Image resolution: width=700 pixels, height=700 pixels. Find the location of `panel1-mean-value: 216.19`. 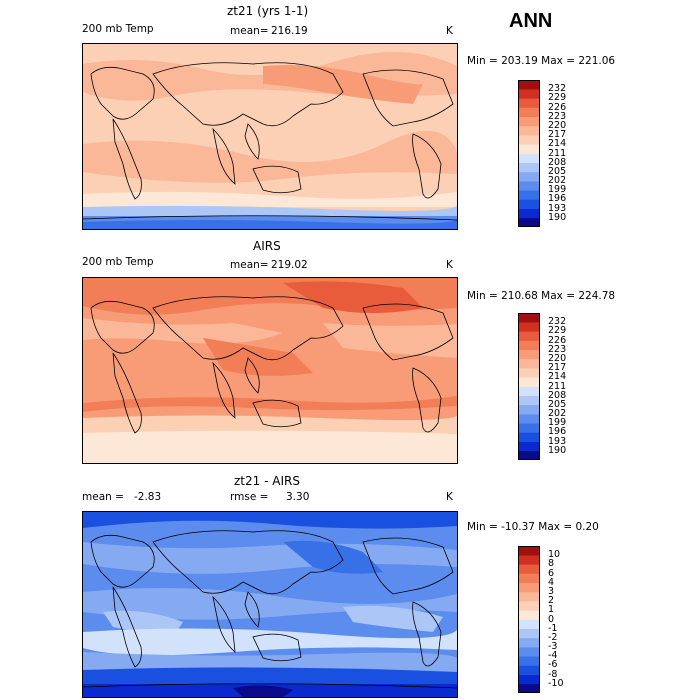

panel1-mean-value: 216.19 is located at coordinates (289, 31).